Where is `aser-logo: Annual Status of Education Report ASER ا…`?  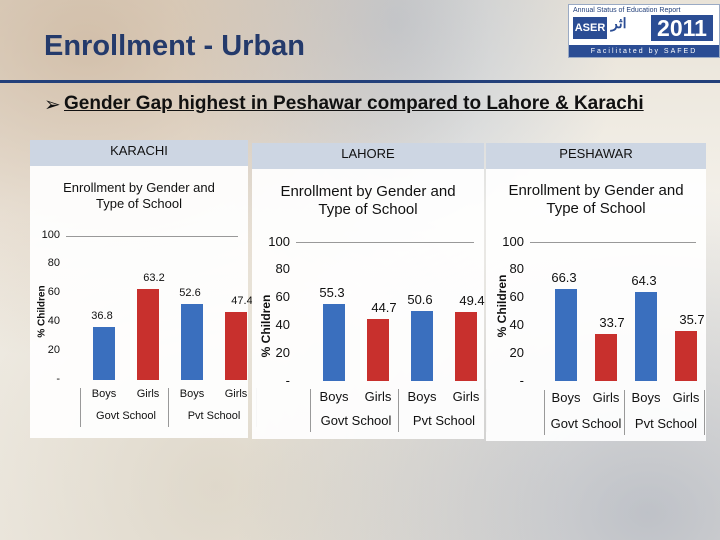 aser-logo: Annual Status of Education Report ASER ا… is located at coordinates (644, 31).